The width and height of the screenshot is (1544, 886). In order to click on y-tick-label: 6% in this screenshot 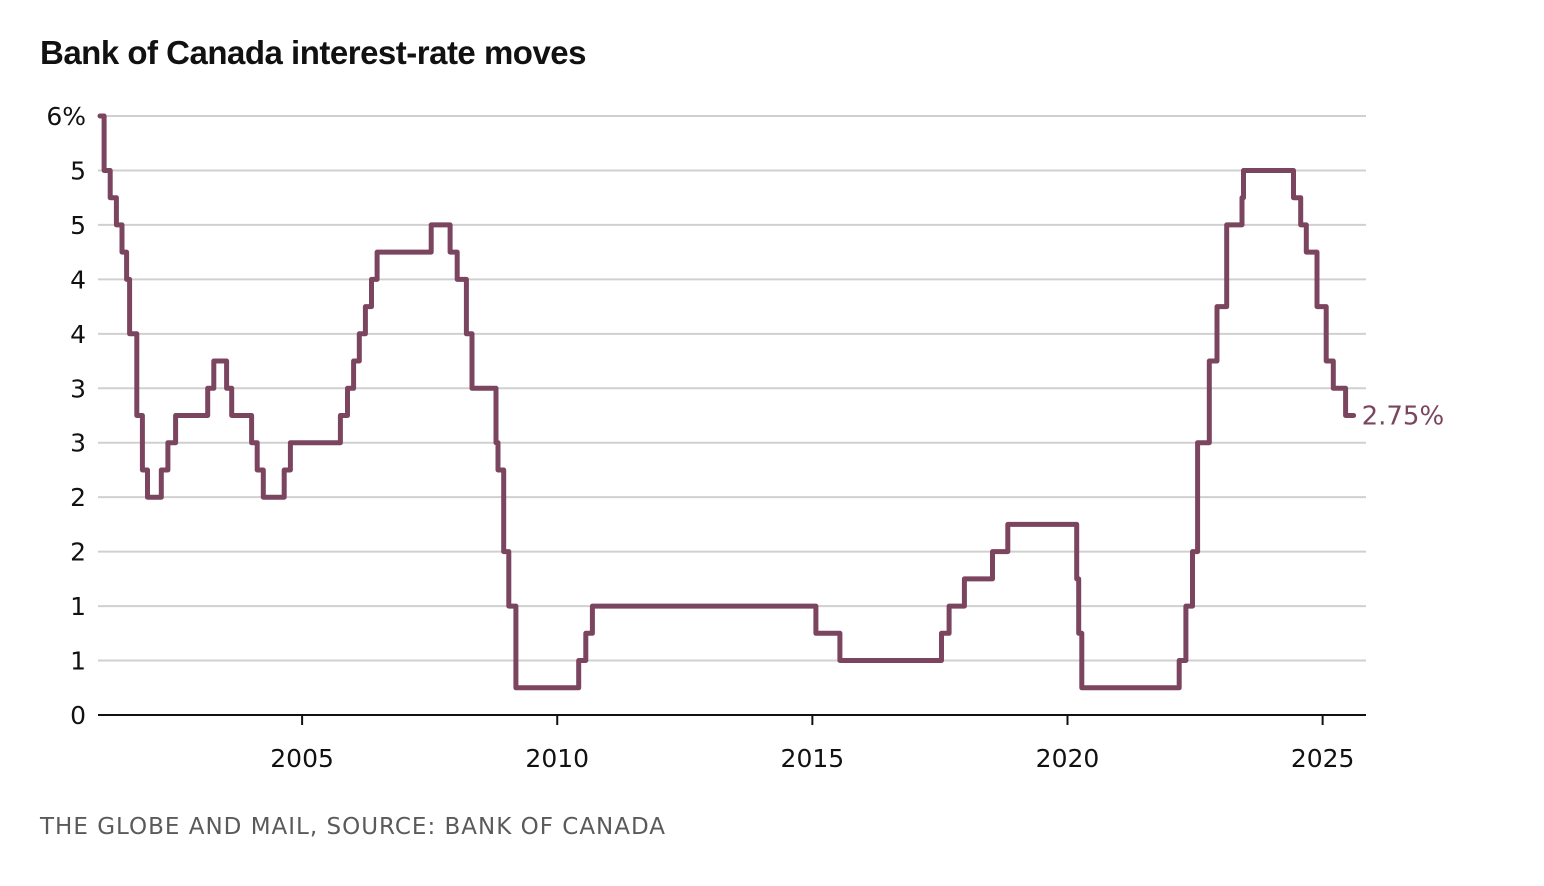, I will do `click(66, 116)`.